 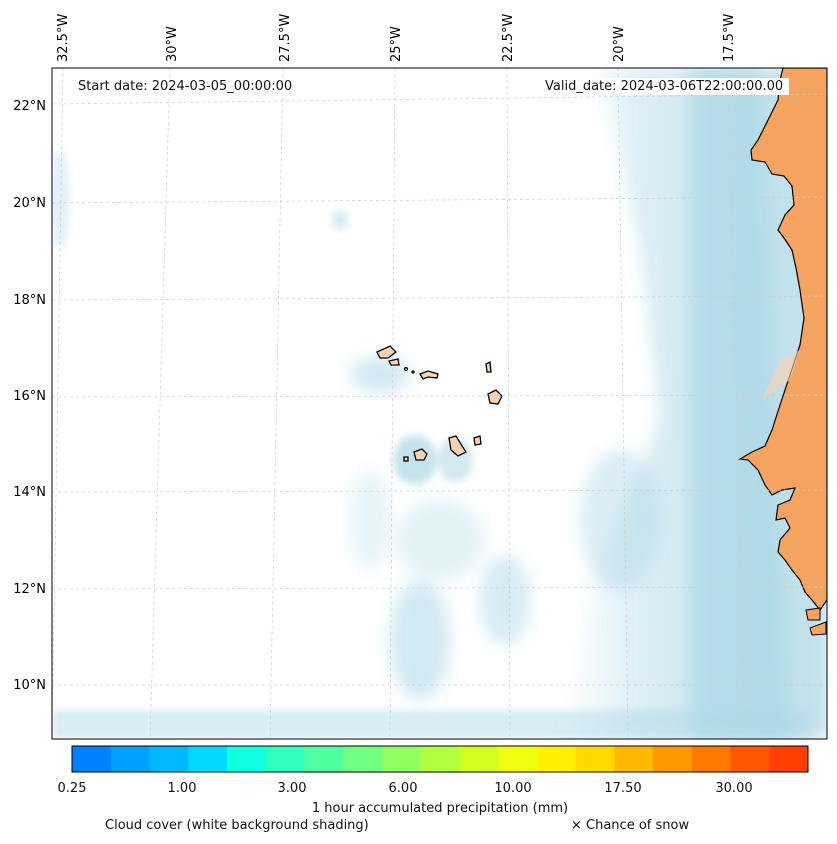 What do you see at coordinates (63, 38) in the screenshot?
I see `lon-label: 32.5°W` at bounding box center [63, 38].